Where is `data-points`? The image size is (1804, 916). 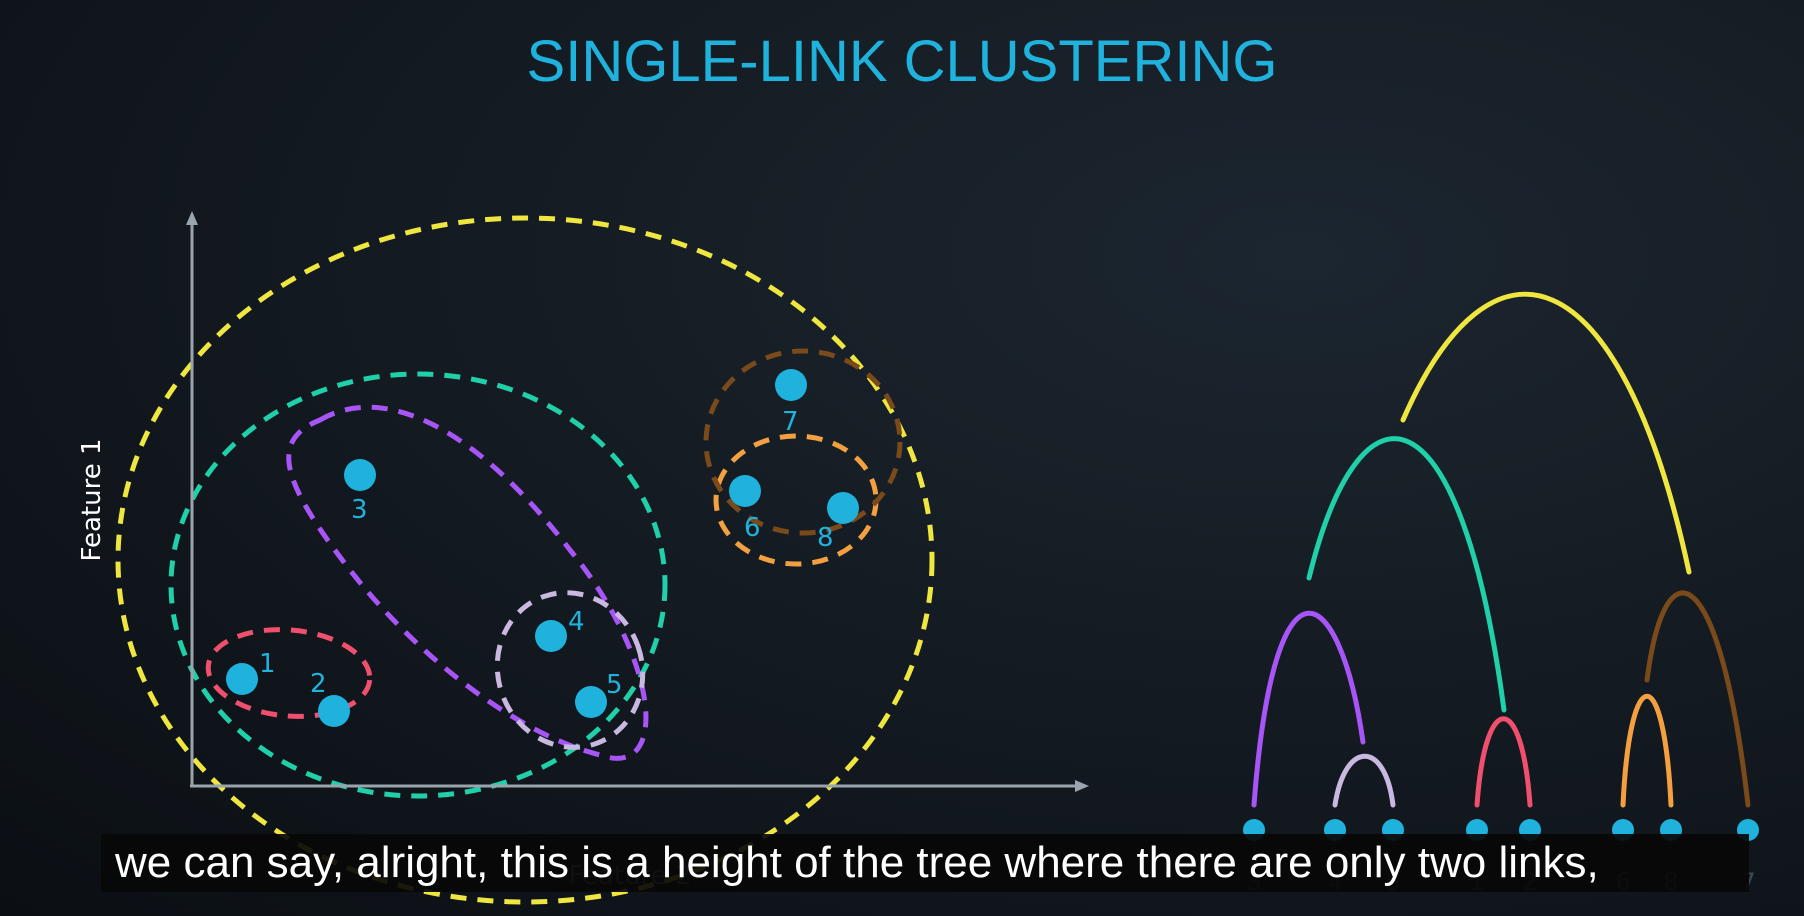 data-points is located at coordinates (542, 548).